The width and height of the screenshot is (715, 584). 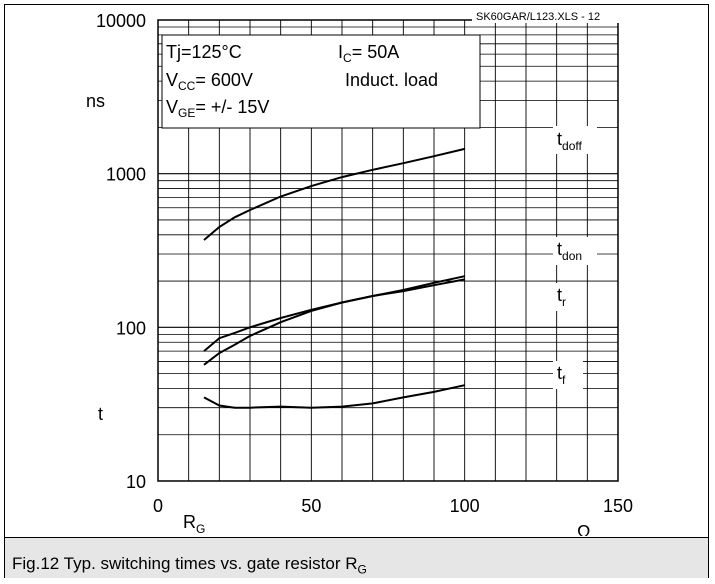 I want to click on series-label-t-don: tdon, so click(x=575, y=251).